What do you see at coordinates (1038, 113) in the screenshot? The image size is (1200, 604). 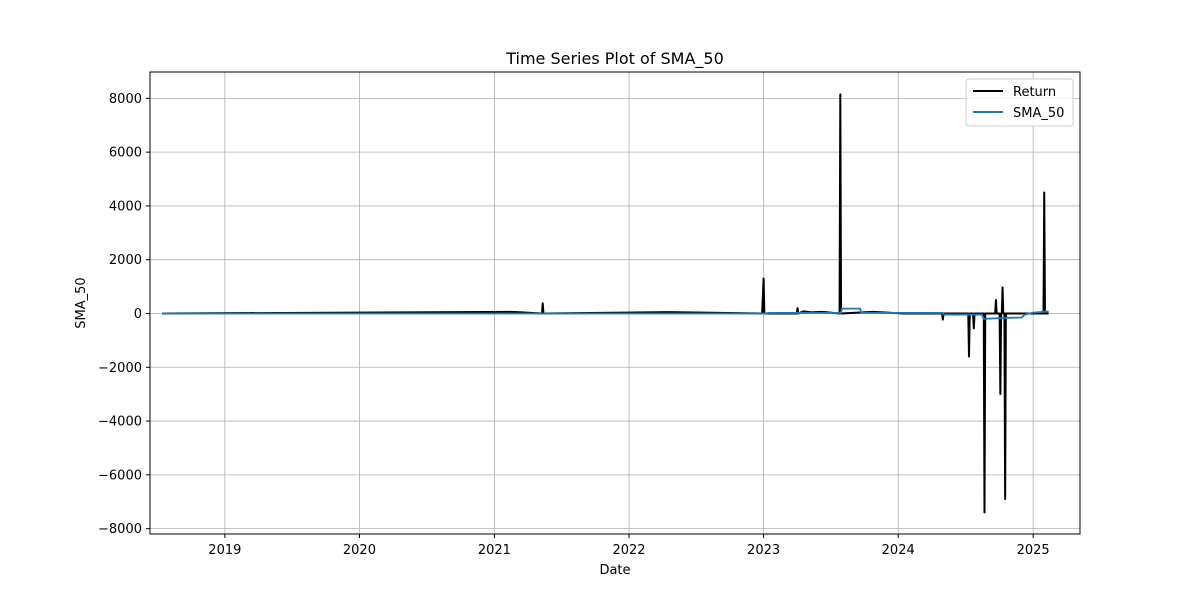 I see `legend-label-sma-50: SMA_50` at bounding box center [1038, 113].